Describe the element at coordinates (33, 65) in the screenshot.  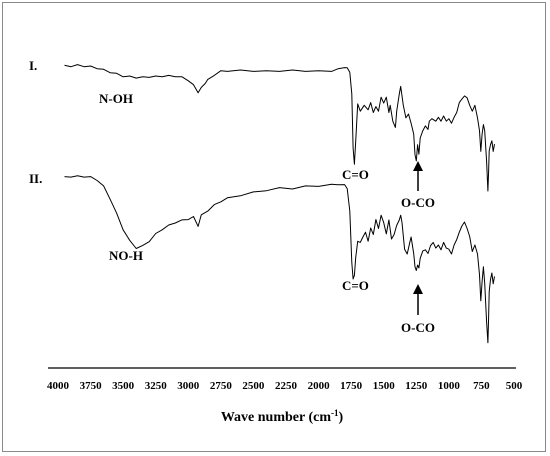
I see `series-label-i: I.` at that location.